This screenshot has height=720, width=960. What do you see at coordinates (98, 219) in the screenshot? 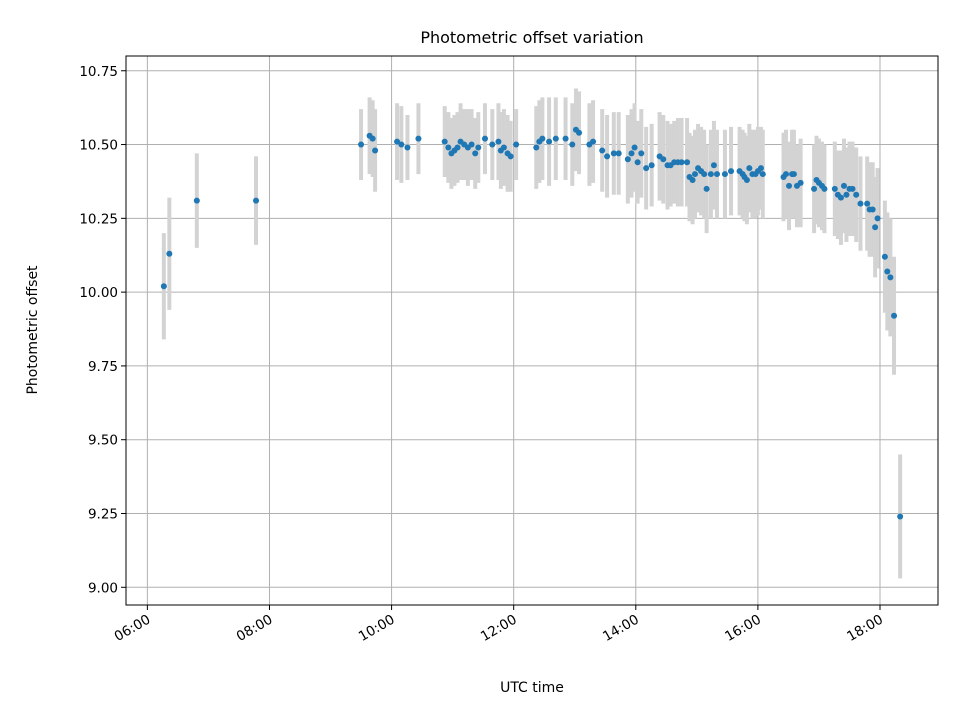
I see `y-tick-label: 10.25` at bounding box center [98, 219].